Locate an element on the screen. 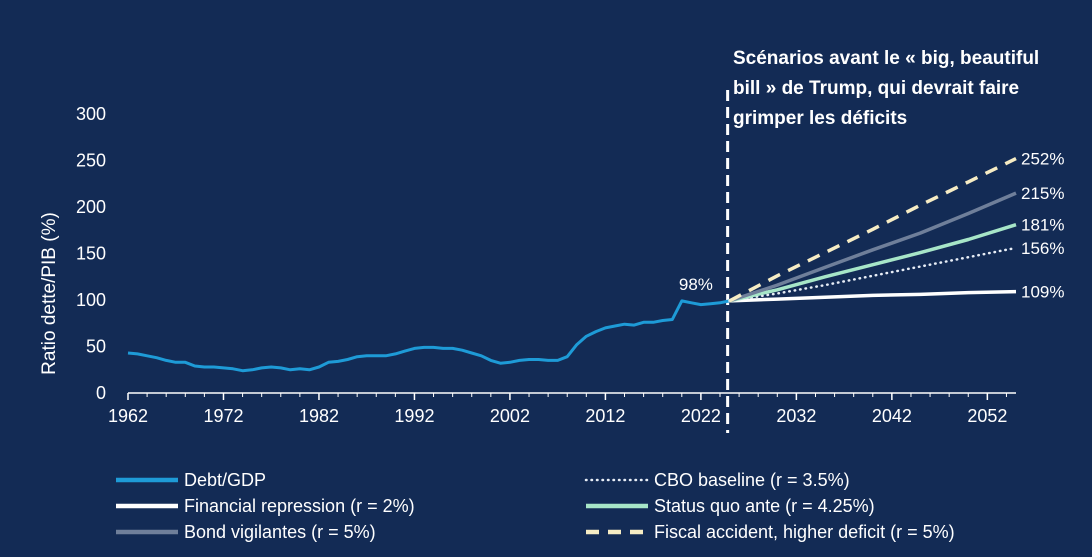 This screenshot has width=1092, height=557. legend-label-debt: Debt/GDP is located at coordinates (225, 480).